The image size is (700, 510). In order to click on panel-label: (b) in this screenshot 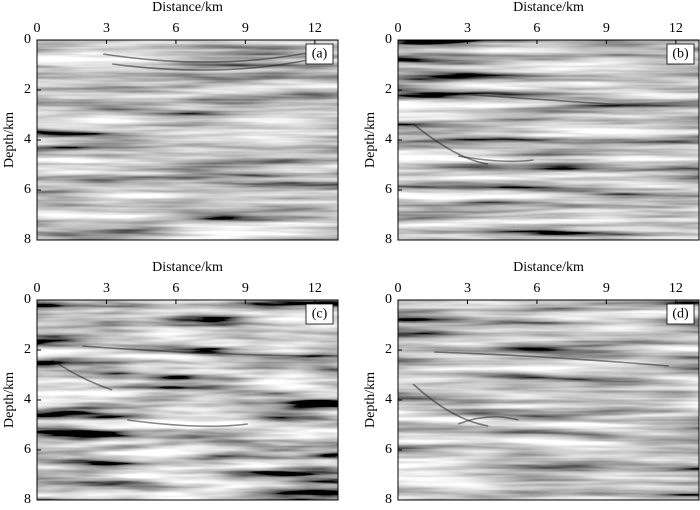, I will do `click(680, 54)`.